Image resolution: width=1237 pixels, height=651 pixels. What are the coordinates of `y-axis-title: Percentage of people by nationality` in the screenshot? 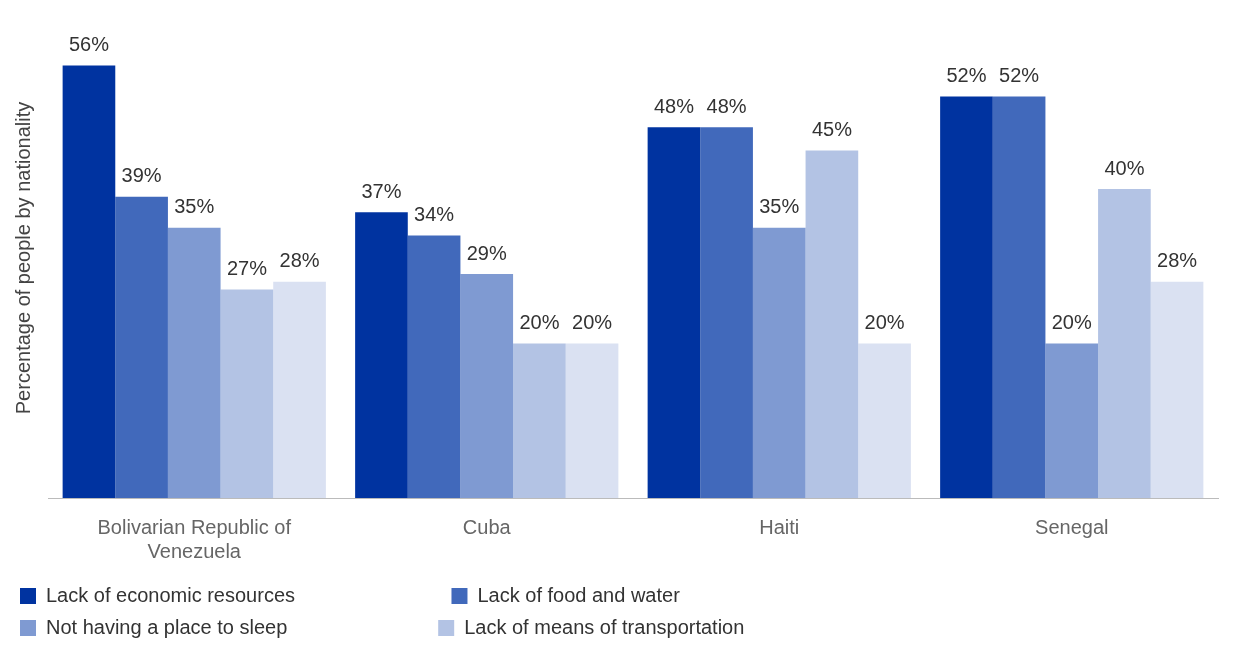 It's located at (22, 258).